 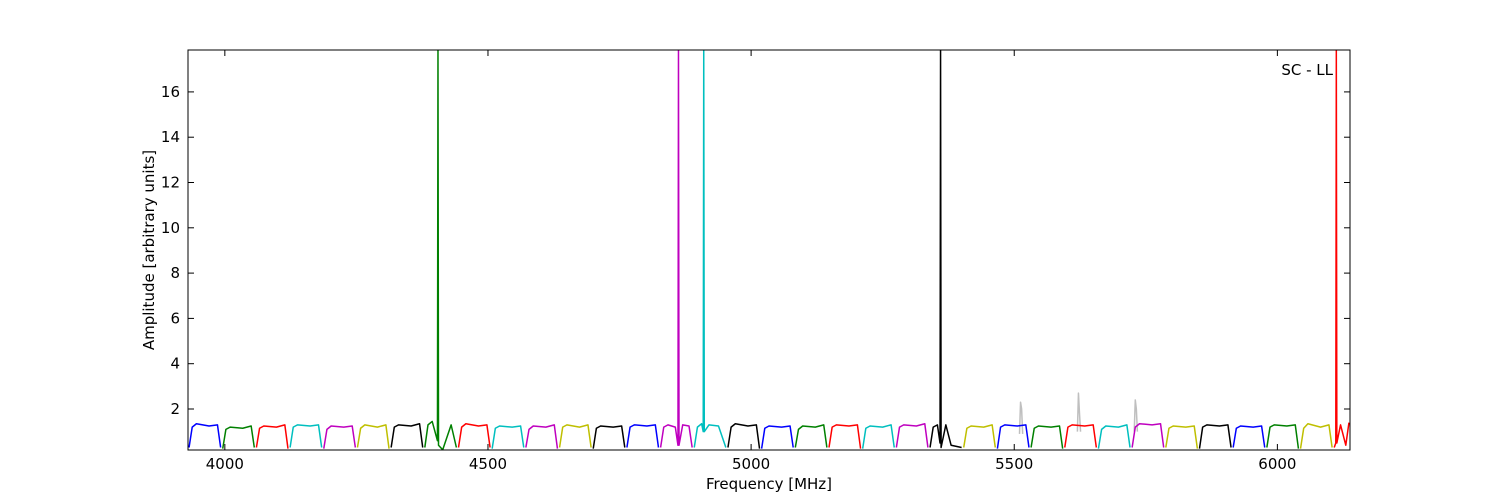 What do you see at coordinates (175, 273) in the screenshot?
I see `y-tick-label: 8` at bounding box center [175, 273].